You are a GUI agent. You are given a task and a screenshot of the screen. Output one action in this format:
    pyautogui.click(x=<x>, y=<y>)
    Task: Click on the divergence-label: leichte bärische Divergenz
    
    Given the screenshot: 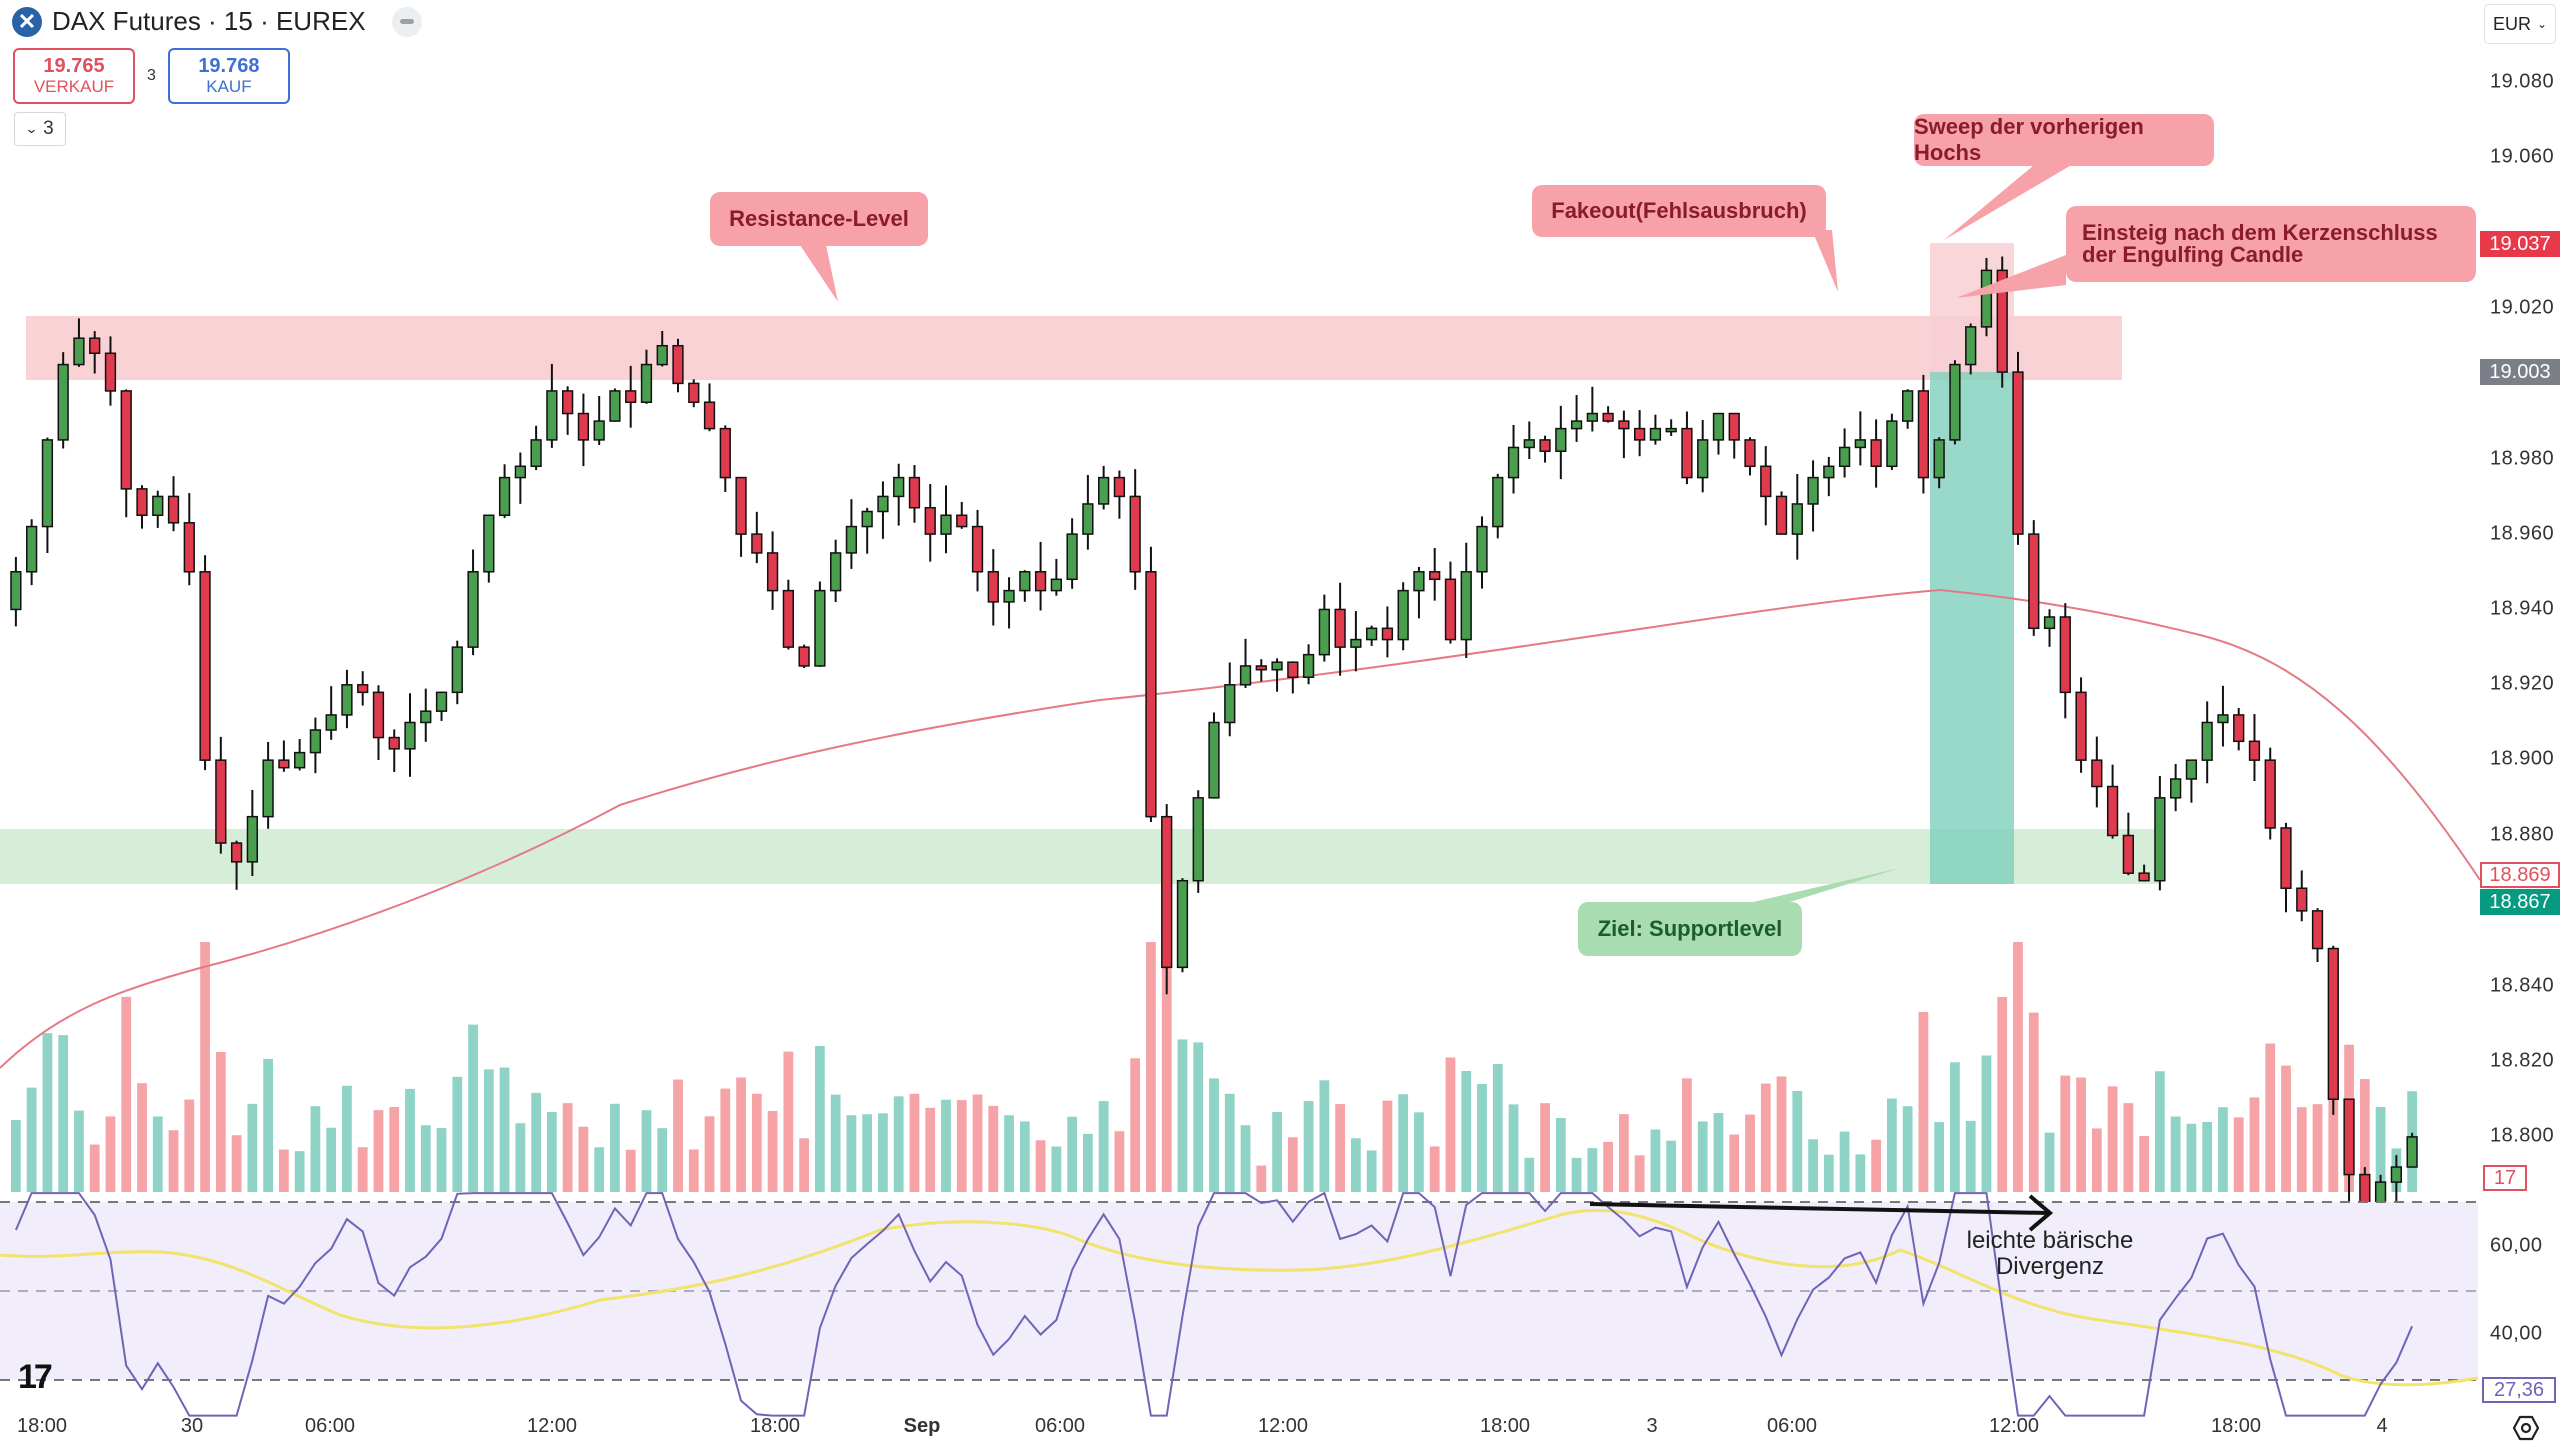 What is the action you would take?
    pyautogui.click(x=2050, y=1253)
    